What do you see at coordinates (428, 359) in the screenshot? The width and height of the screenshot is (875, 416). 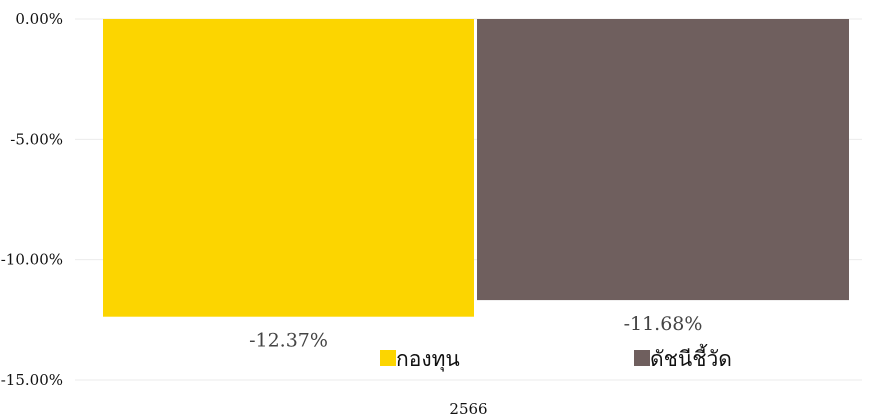 I see `legend-label: กองทุน` at bounding box center [428, 359].